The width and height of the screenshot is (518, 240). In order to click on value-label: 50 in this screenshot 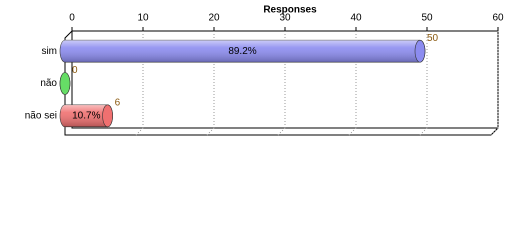, I will do `click(433, 38)`.